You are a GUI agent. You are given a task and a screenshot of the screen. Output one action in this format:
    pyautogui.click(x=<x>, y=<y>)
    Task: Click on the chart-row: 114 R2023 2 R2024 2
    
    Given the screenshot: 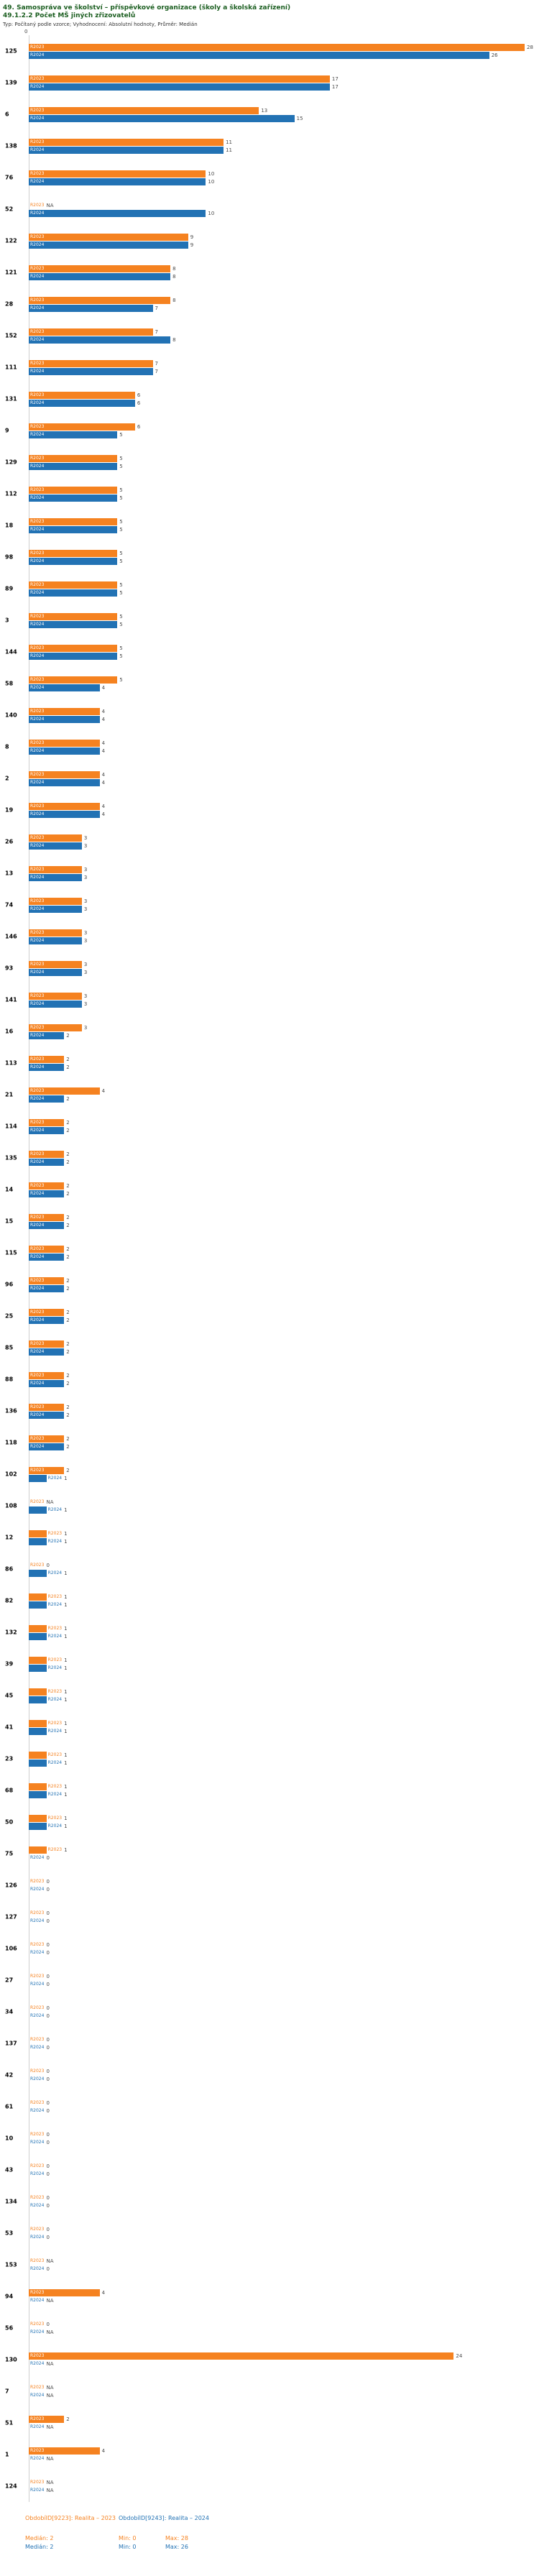 What is the action you would take?
    pyautogui.click(x=269, y=1126)
    